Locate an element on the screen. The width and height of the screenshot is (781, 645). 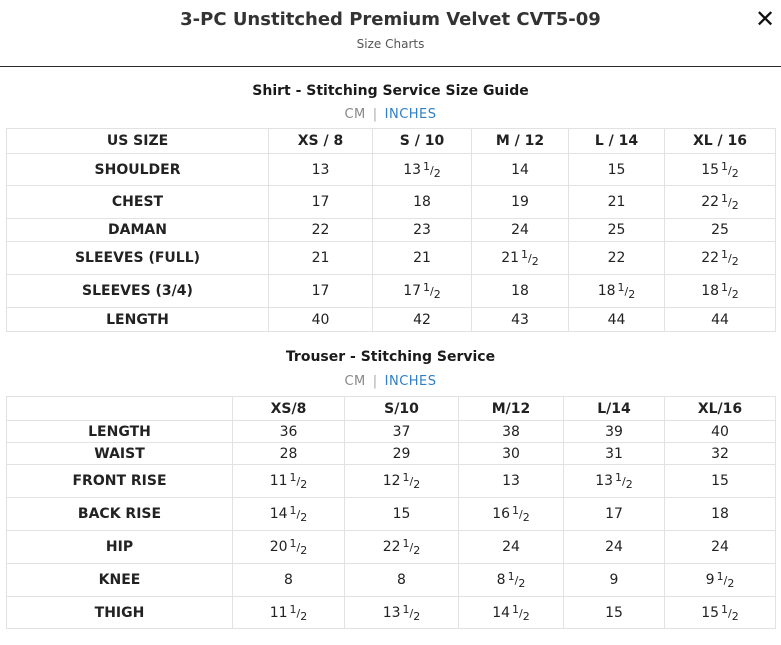
measurement-value: 38 is located at coordinates (511, 431).